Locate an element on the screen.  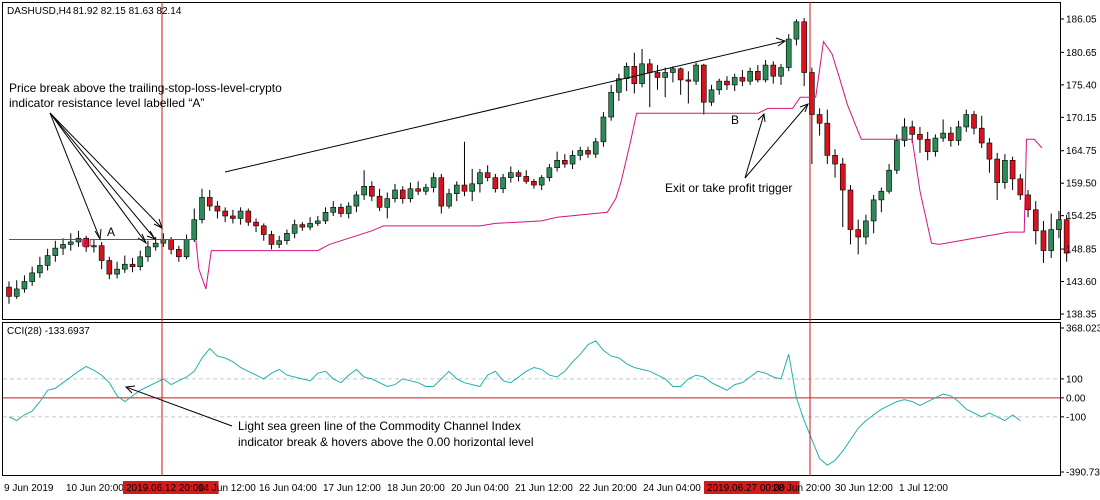
cci-axis: 368.0239 100 0.00 -100 -390.734 is located at coordinates (1080, 401).